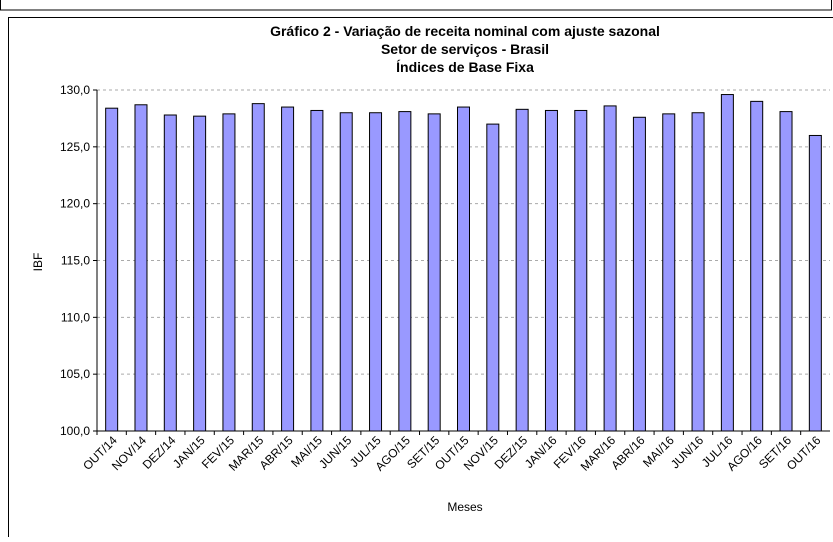 Image resolution: width=833 pixels, height=542 pixels. Describe the element at coordinates (416, 5) in the screenshot. I see `top-frame` at that location.